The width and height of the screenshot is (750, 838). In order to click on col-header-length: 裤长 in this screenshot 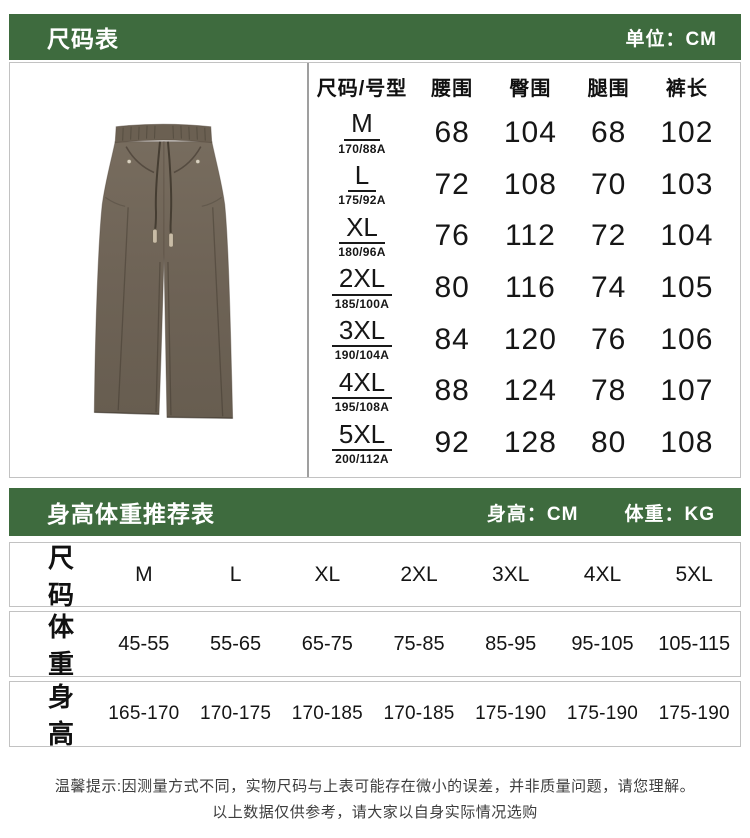, I will do `click(686, 88)`.